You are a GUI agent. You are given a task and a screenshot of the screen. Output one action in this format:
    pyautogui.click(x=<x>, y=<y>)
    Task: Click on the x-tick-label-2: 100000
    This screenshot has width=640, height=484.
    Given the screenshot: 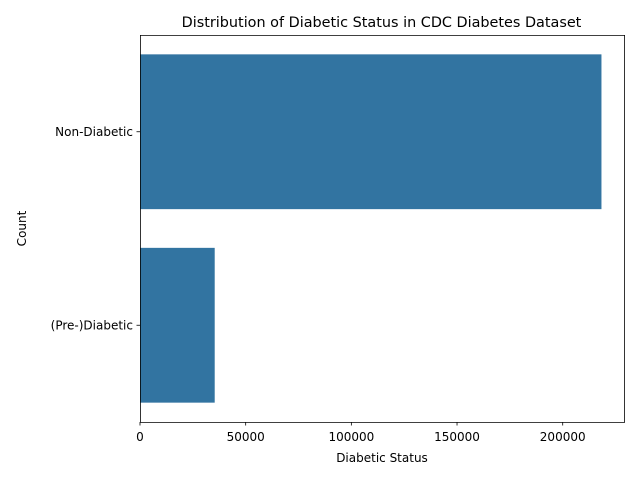 What is the action you would take?
    pyautogui.click(x=351, y=437)
    